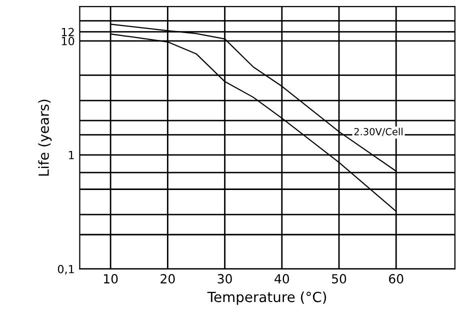 This screenshot has height=328, width=469. I want to click on x-tick-label: 40, so click(282, 279).